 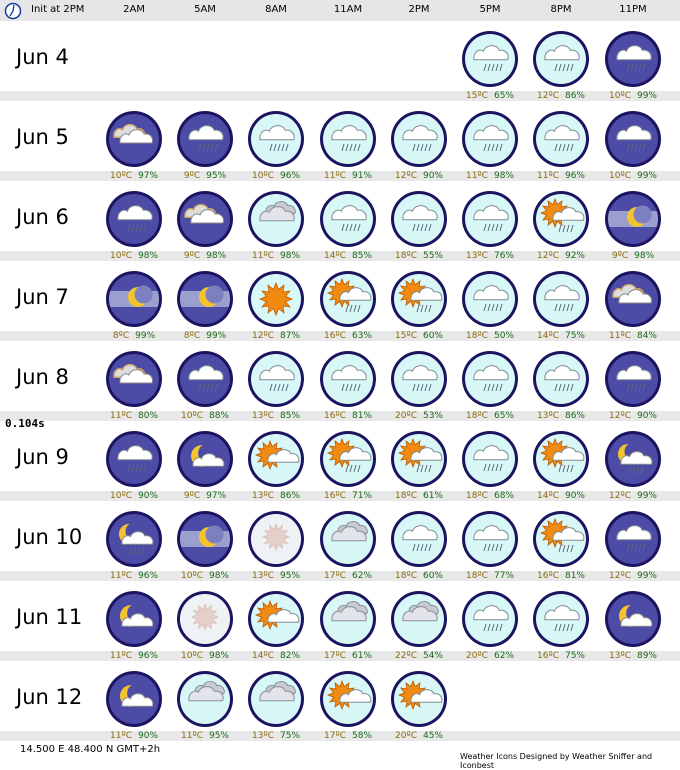 What do you see at coordinates (490, 9) in the screenshot?
I see `time-col-6: 5PM` at bounding box center [490, 9].